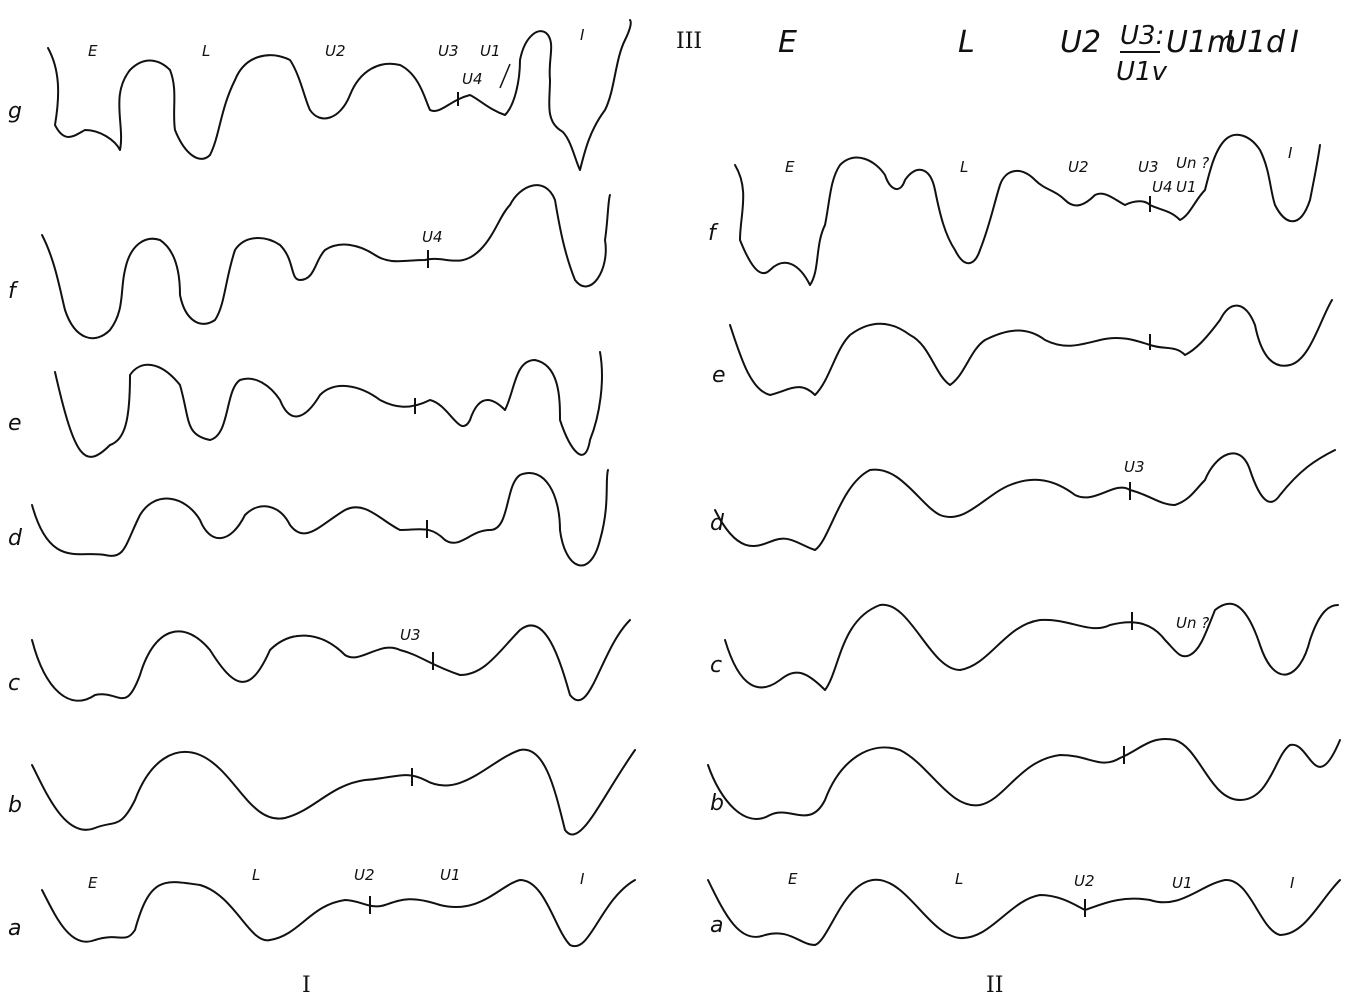  What do you see at coordinates (1294, 42) in the screenshot?
I see `legend-I: I` at bounding box center [1294, 42].